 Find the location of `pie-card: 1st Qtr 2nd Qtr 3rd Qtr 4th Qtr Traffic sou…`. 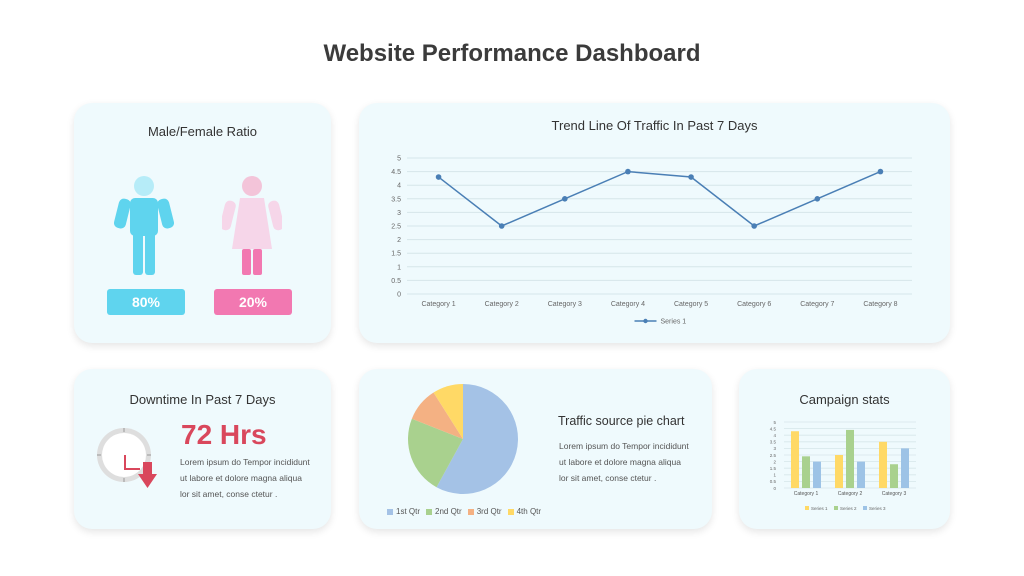

pie-card: 1st Qtr 2nd Qtr 3rd Qtr 4th Qtr Traffic sou… is located at coordinates (535, 449).